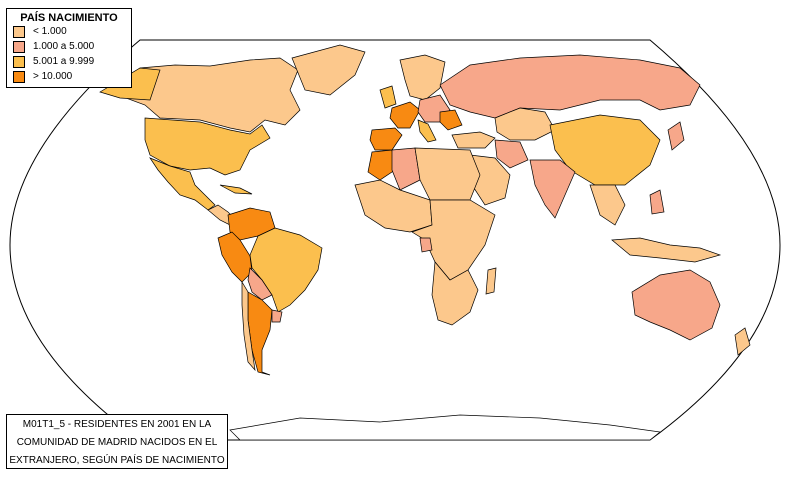 This screenshot has width=788, height=478. What do you see at coordinates (117, 424) in the screenshot?
I see `caption-line: M01T1_5 - RESIDENTES EN 2001 EN LA` at bounding box center [117, 424].